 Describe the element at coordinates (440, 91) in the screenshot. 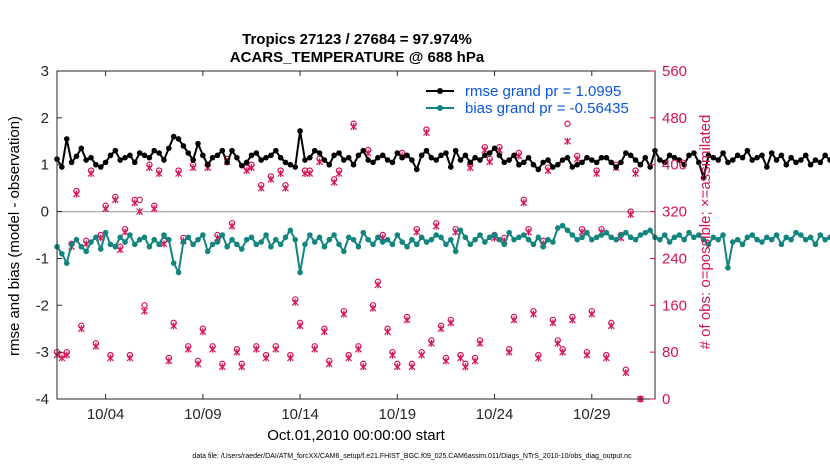

I see `legend-rmse-marker` at that location.